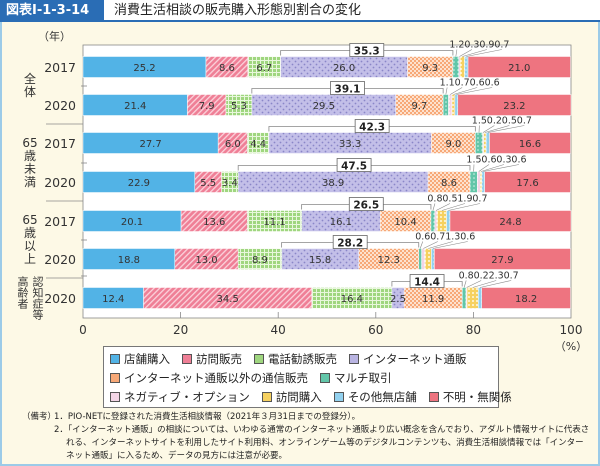 The height and width of the screenshot is (466, 600). I want to click on legend-label: その他無店舗, so click(382, 396).